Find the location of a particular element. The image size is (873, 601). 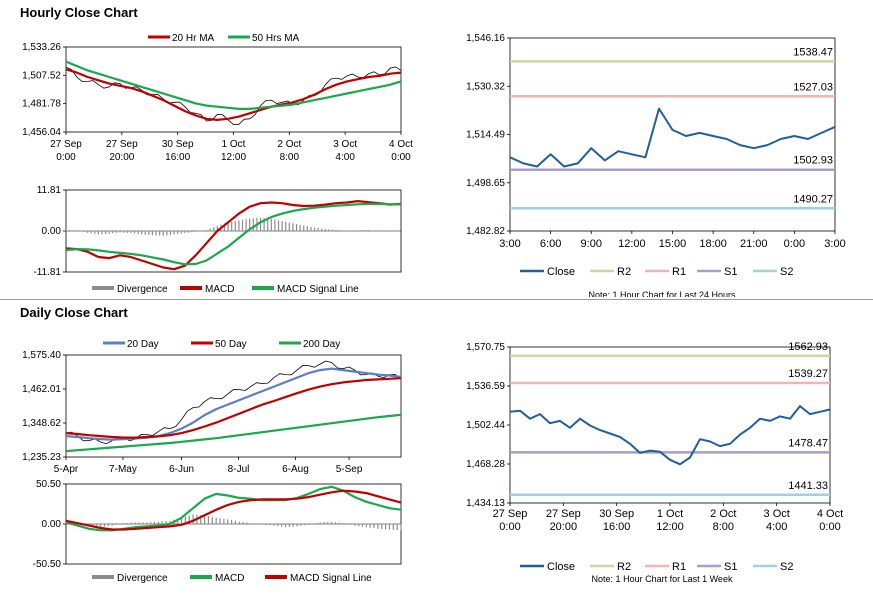

y-tick-label: 1,507.52 is located at coordinates (41, 75).